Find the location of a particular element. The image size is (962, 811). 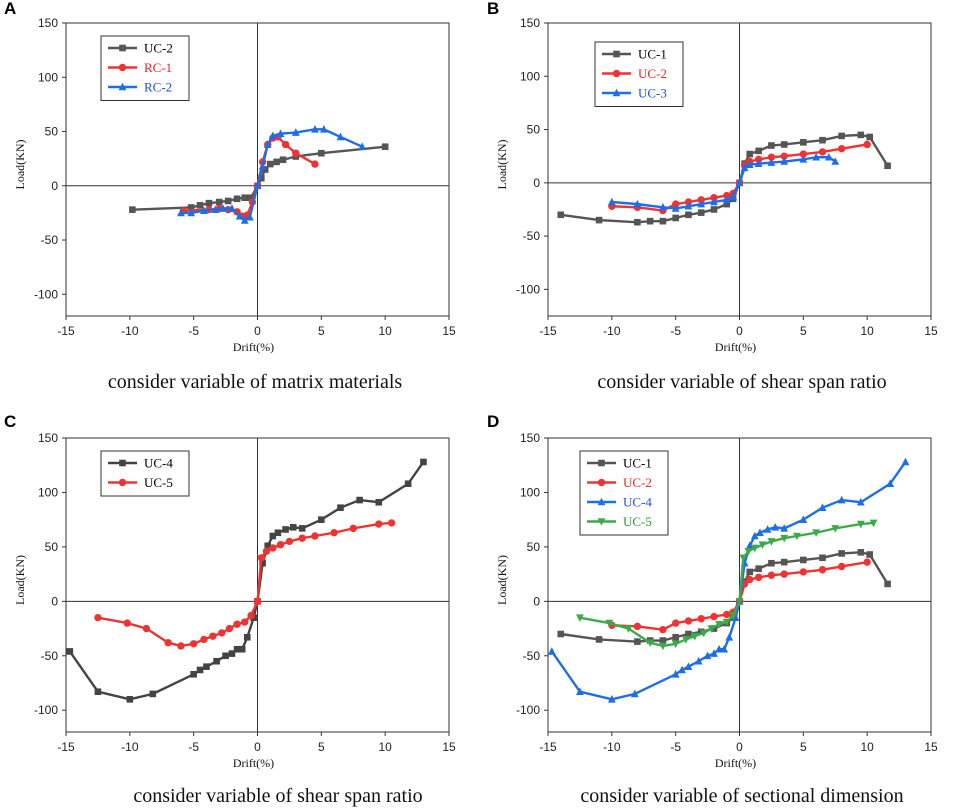

x-tick-label: -5 is located at coordinates (193, 747).